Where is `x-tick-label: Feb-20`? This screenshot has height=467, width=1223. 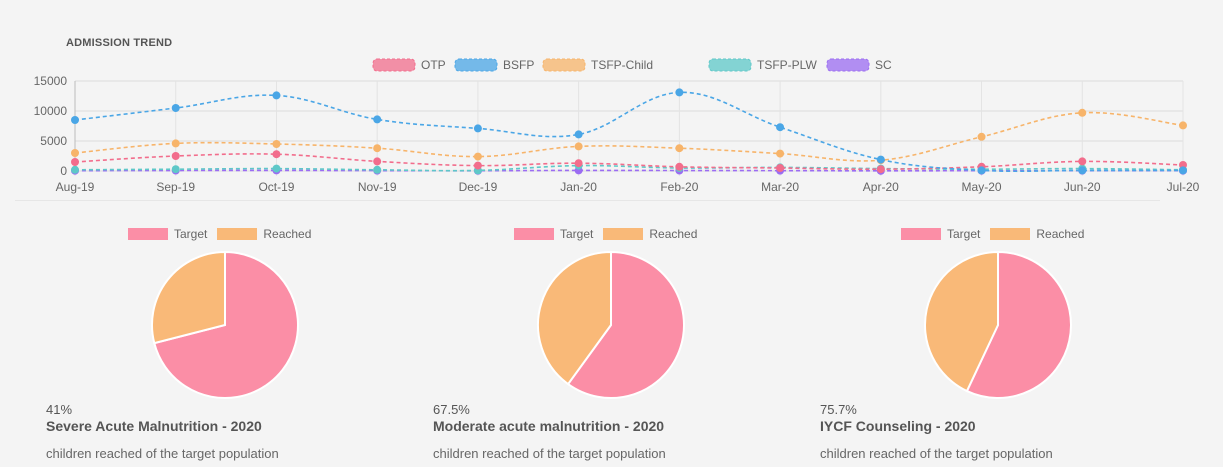 x-tick-label: Feb-20 is located at coordinates (679, 187).